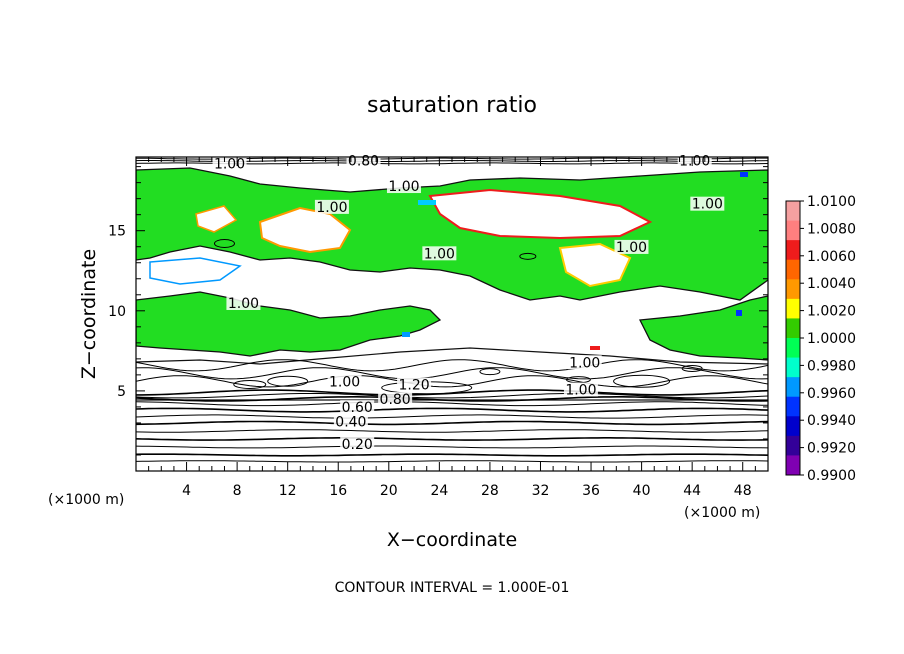 This screenshot has height=654, width=904. I want to click on x-tick-label: 8, so click(237, 491).